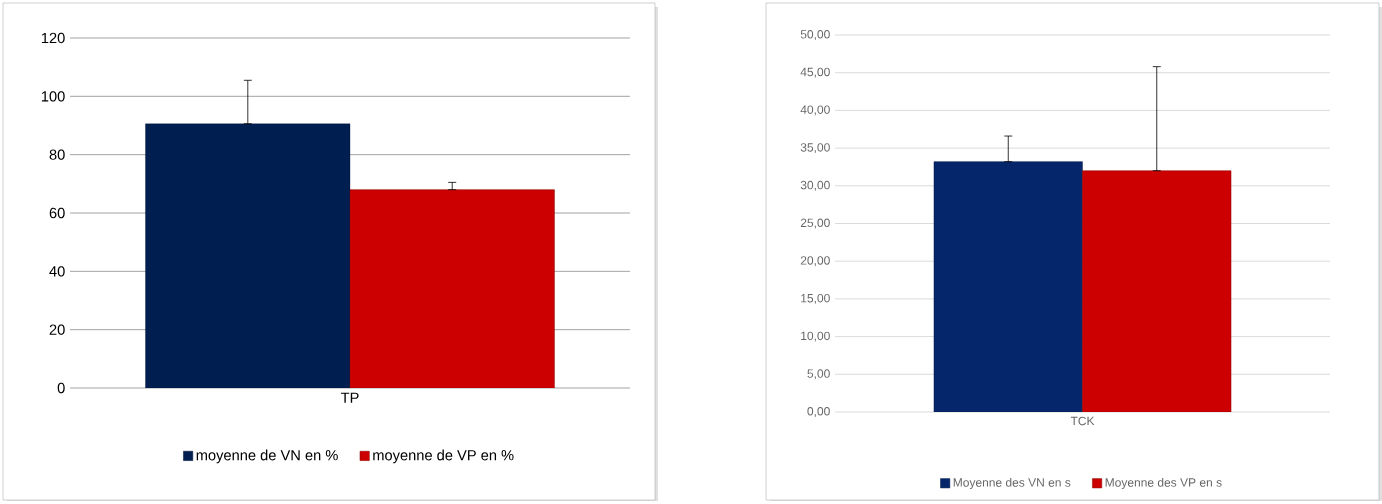 The image size is (1382, 504). What do you see at coordinates (61, 388) in the screenshot?
I see `y-tick-label: 0` at bounding box center [61, 388].